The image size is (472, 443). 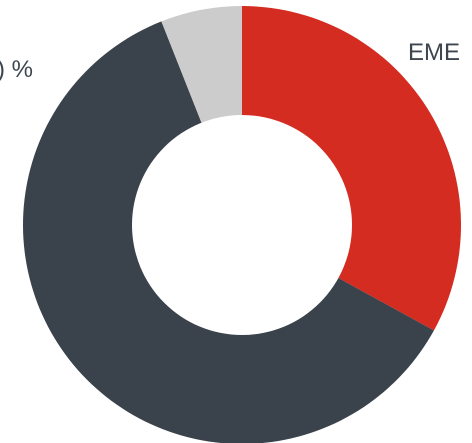 I want to click on slice-label-left: ) %, so click(x=16, y=69).